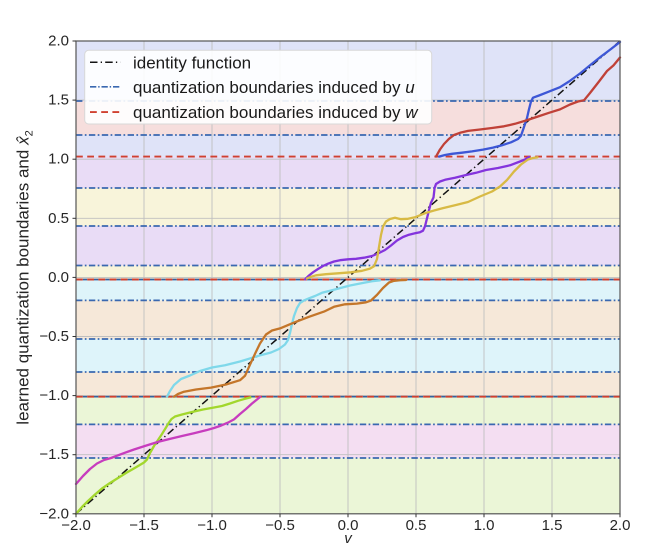  I want to click on svg-text:learned quantization boundarie: learned quantization boundaries and x̂2, so click(25, 277).